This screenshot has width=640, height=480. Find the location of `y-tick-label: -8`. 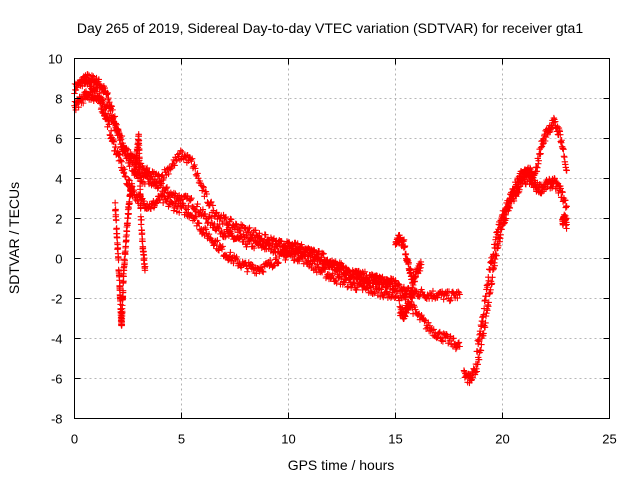

y-tick-label: -8 is located at coordinates (57, 419).